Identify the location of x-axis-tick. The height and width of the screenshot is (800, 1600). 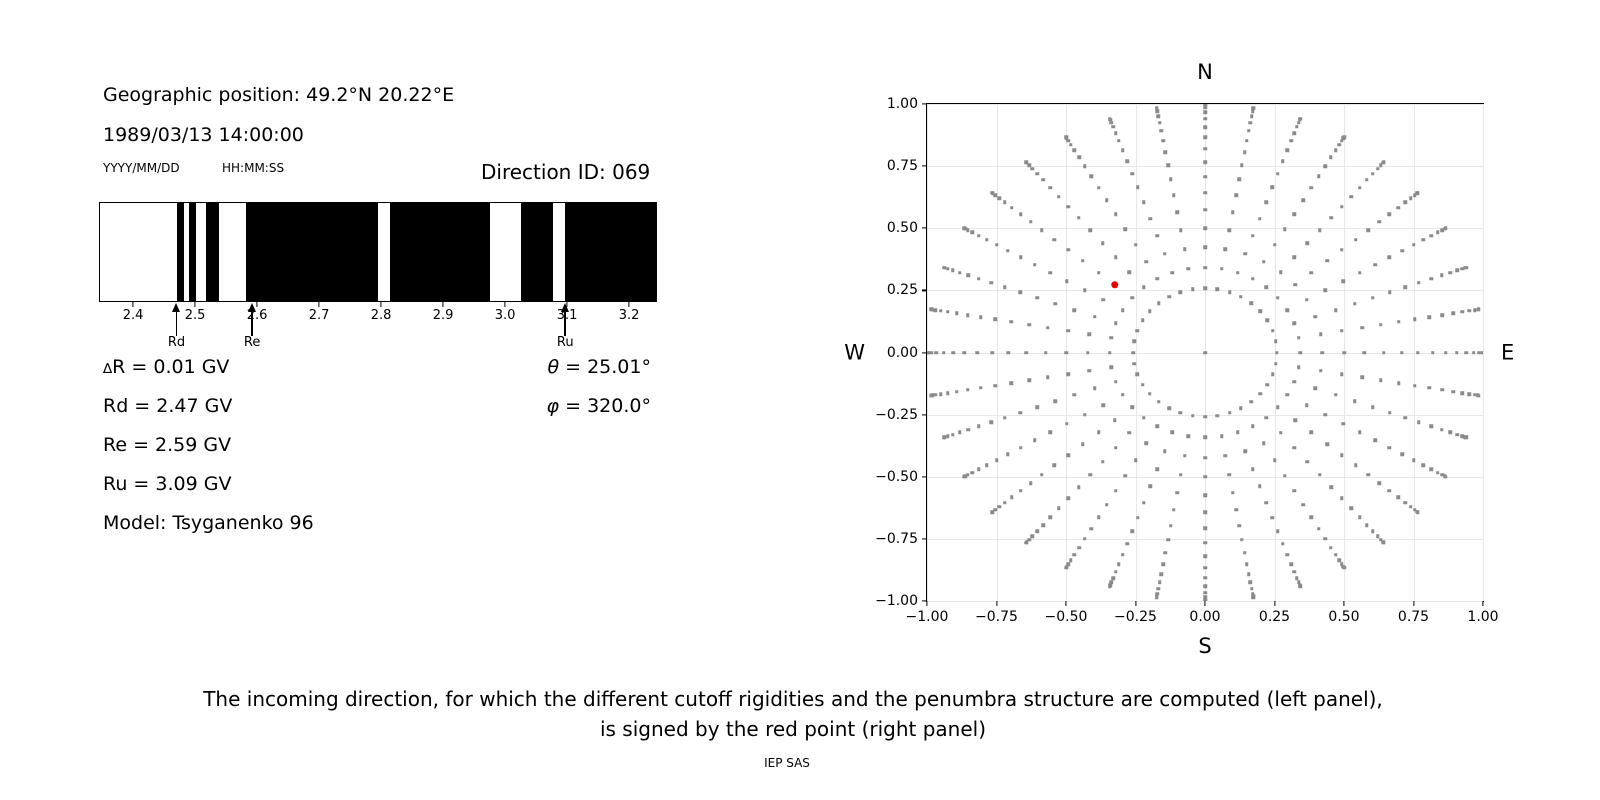
(1344, 603).